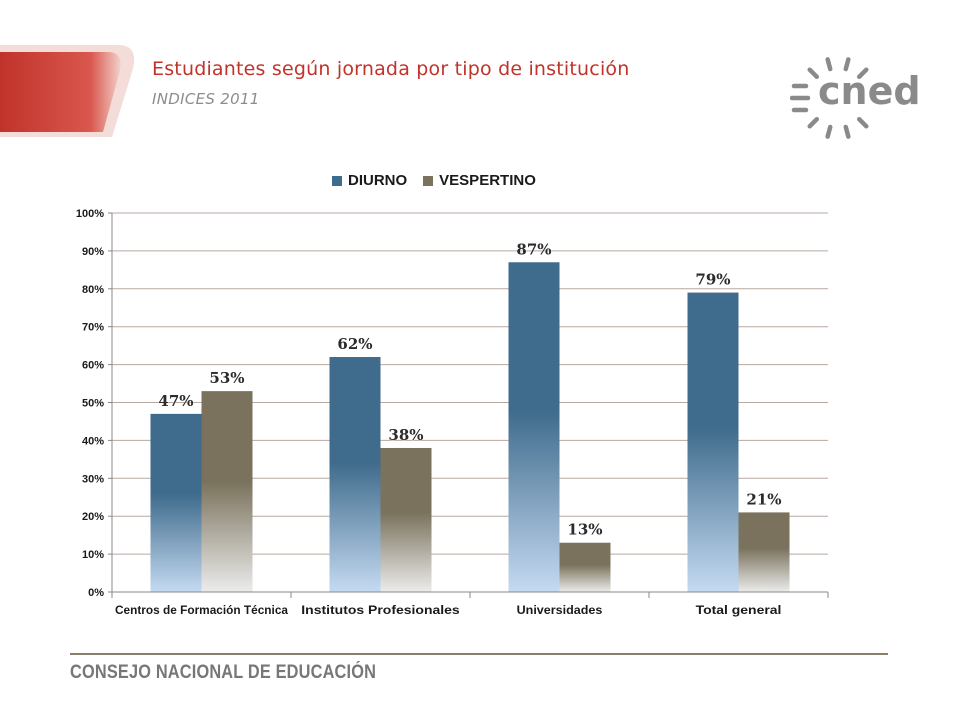 The height and width of the screenshot is (720, 960). Describe the element at coordinates (67, 91) in the screenshot. I see `header-decoration` at that location.